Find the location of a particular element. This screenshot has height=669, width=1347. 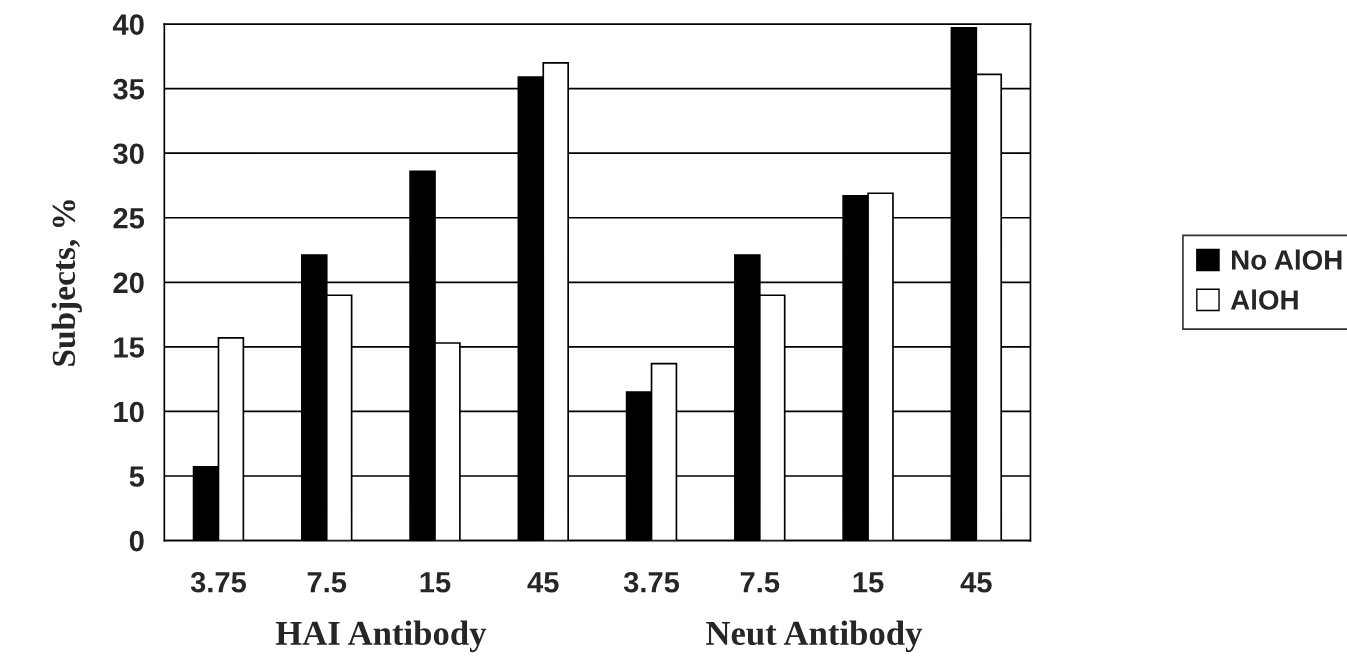

y-tick-label: 40 is located at coordinates (128, 24).